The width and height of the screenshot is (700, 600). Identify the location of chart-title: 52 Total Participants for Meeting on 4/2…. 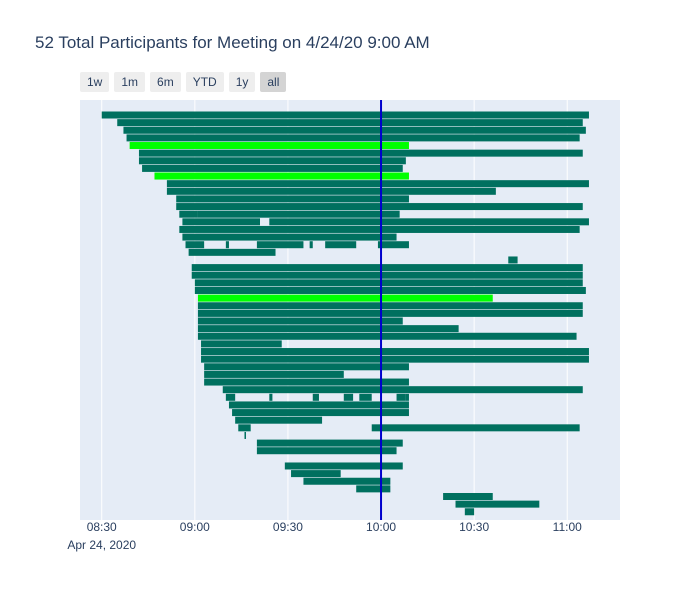
(232, 42).